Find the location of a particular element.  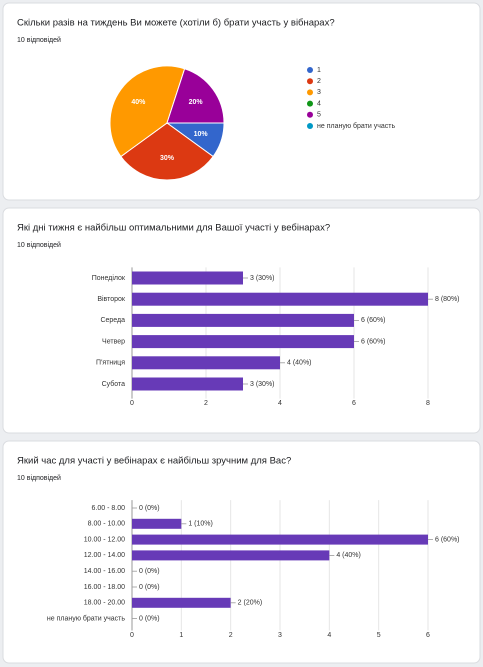

slice-label: 10% is located at coordinates (201, 134).